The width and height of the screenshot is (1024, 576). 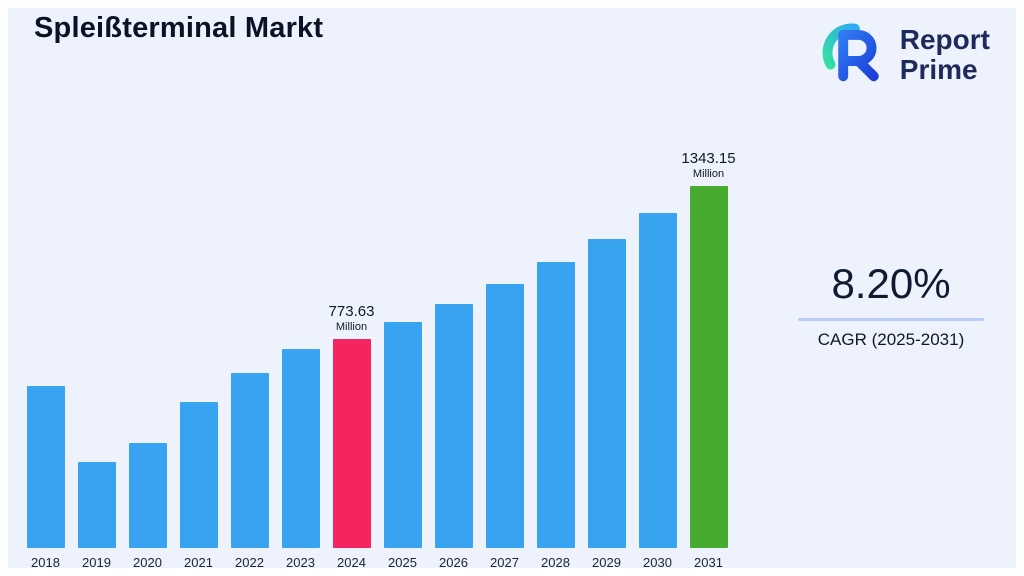 What do you see at coordinates (606, 562) in the screenshot?
I see `x-axis-label-2029: 2029` at bounding box center [606, 562].